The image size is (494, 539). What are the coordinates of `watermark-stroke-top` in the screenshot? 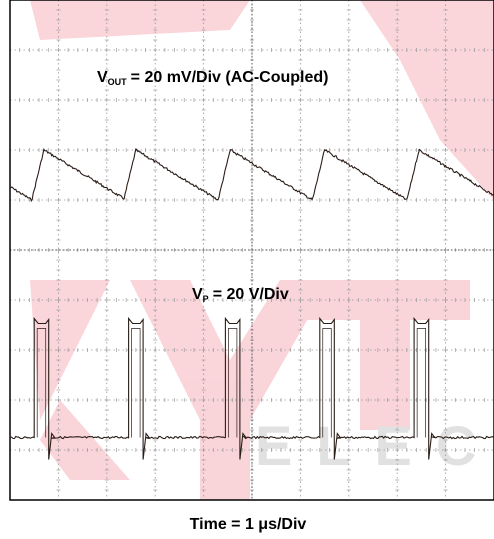 It's located at (140, 20).